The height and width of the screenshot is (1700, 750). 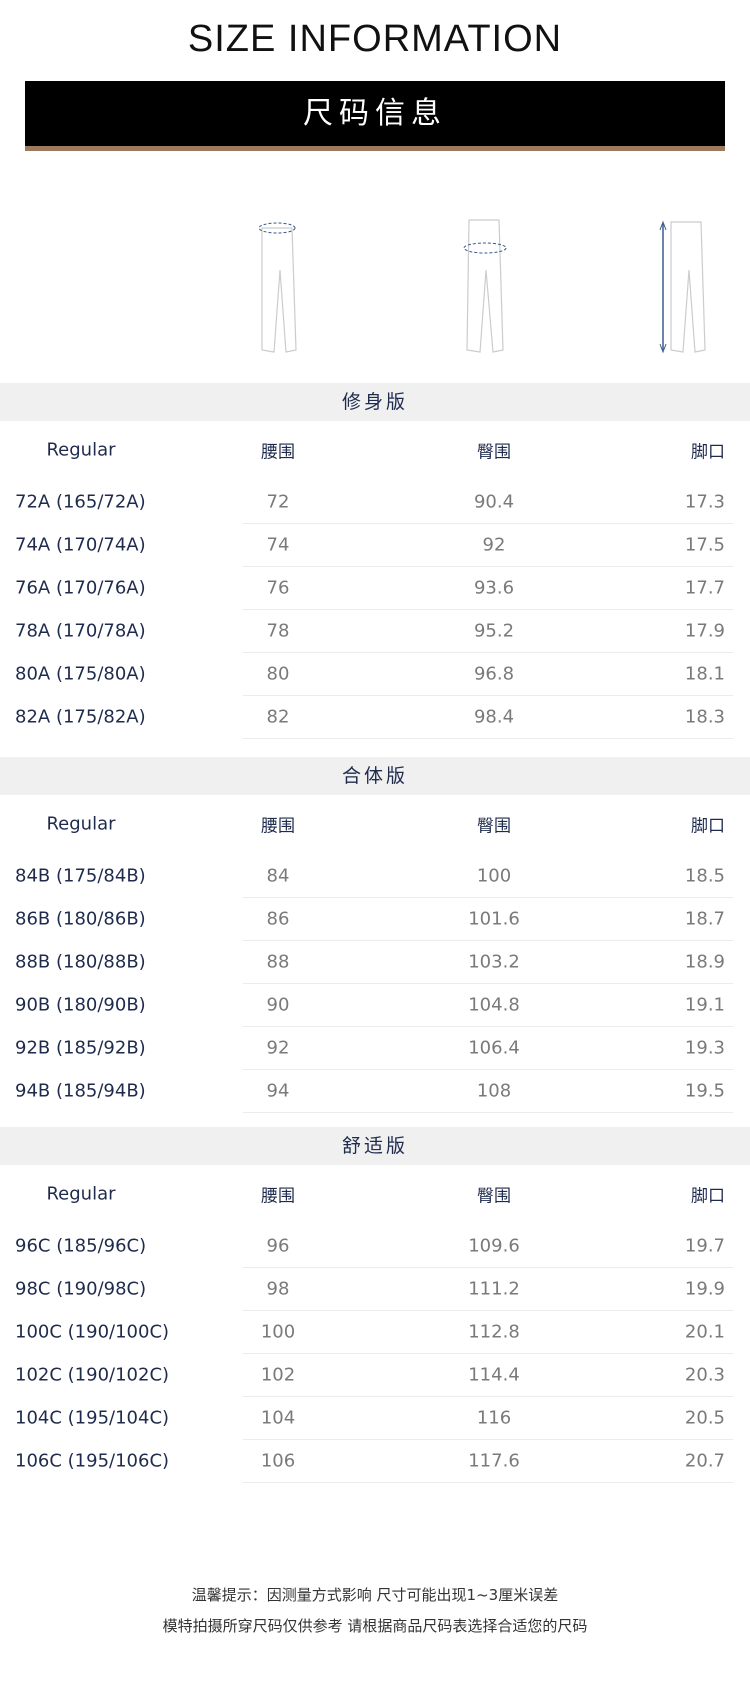 What do you see at coordinates (494, 502) in the screenshot?
I see `hip-value: 90.4` at bounding box center [494, 502].